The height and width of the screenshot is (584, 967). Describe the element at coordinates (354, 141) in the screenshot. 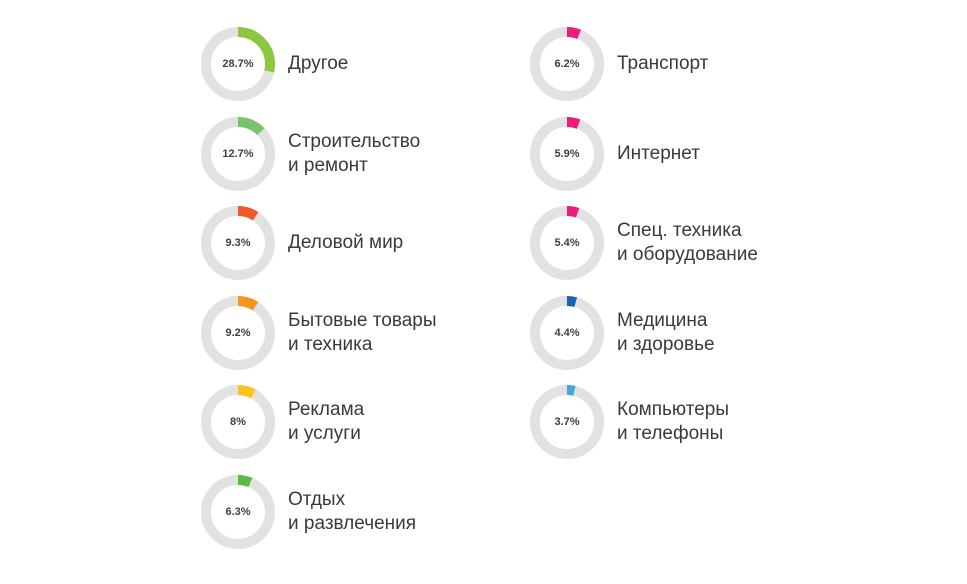

I see `category-label-line: Строительство` at that location.